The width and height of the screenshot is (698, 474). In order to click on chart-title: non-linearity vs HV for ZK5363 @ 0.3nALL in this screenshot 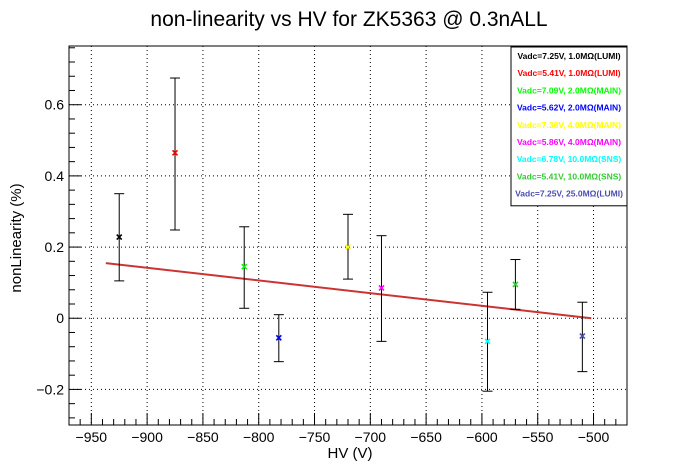, I will do `click(348, 19)`.